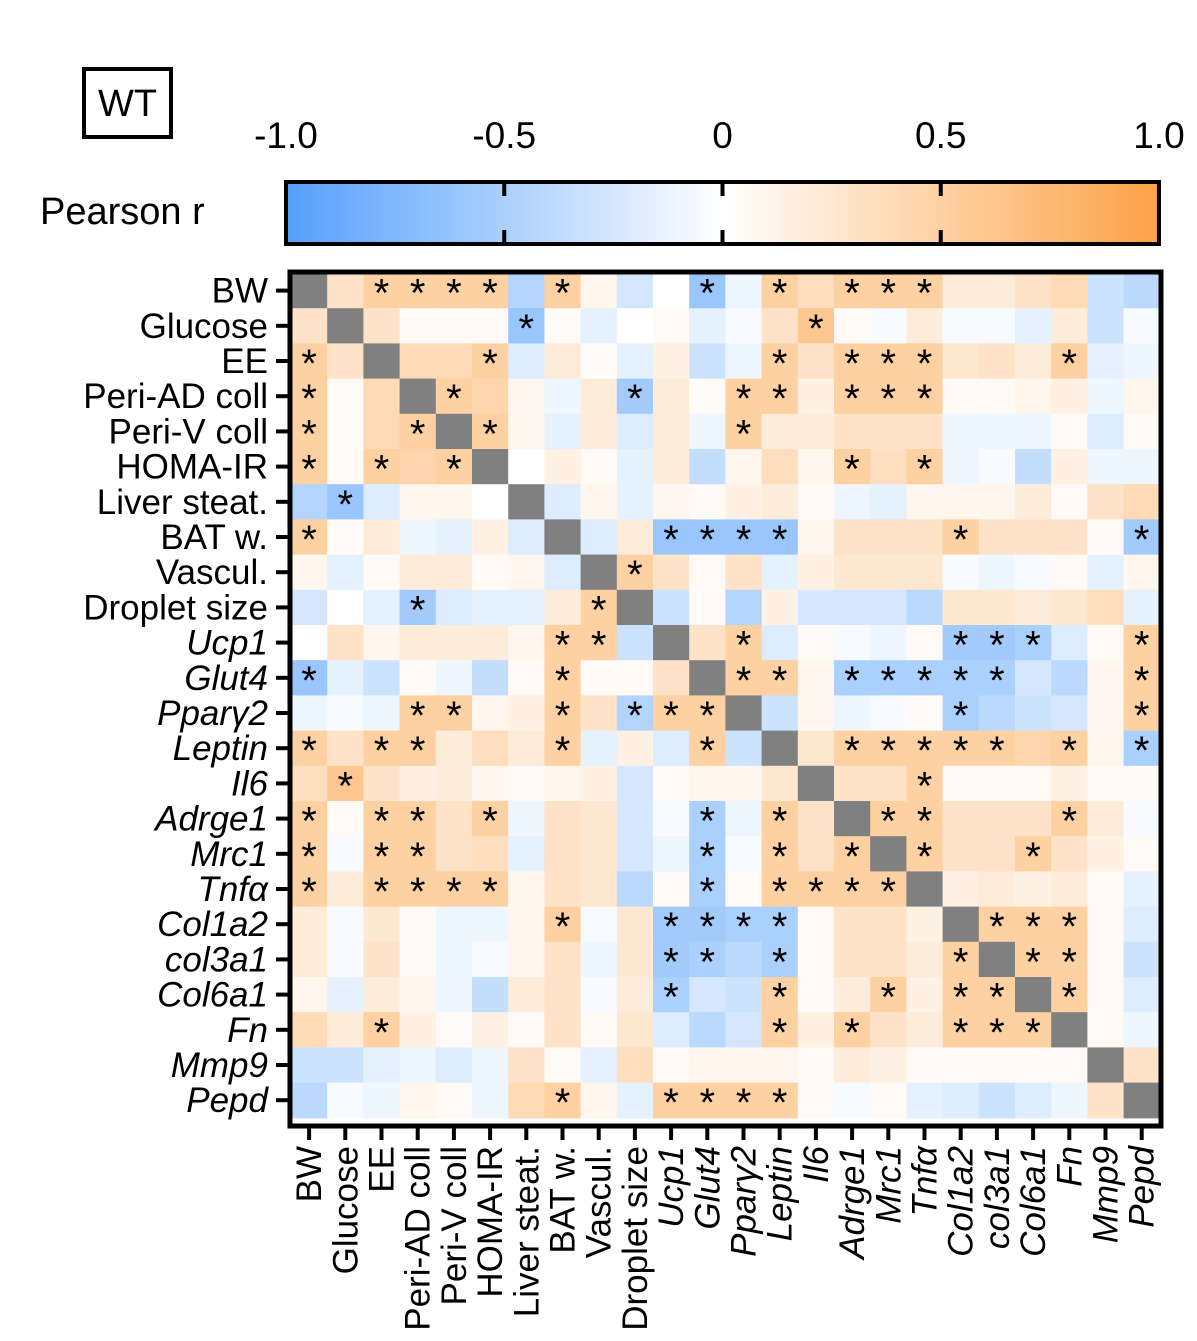 The width and height of the screenshot is (1197, 1341). I want to click on row-label: Peri-V coll, so click(188, 431).